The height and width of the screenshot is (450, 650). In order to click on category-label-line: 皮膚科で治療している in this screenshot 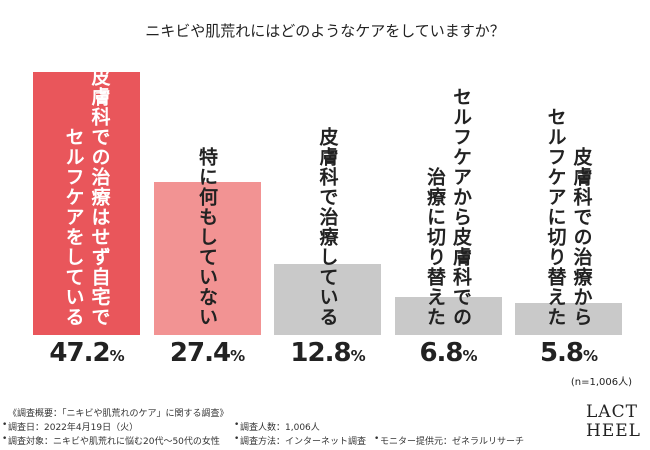, I will do `click(327, 227)`.